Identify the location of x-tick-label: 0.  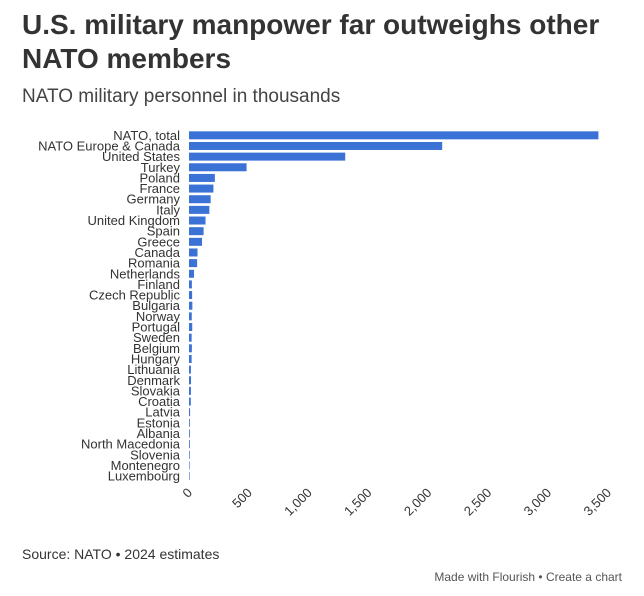
(187, 493).